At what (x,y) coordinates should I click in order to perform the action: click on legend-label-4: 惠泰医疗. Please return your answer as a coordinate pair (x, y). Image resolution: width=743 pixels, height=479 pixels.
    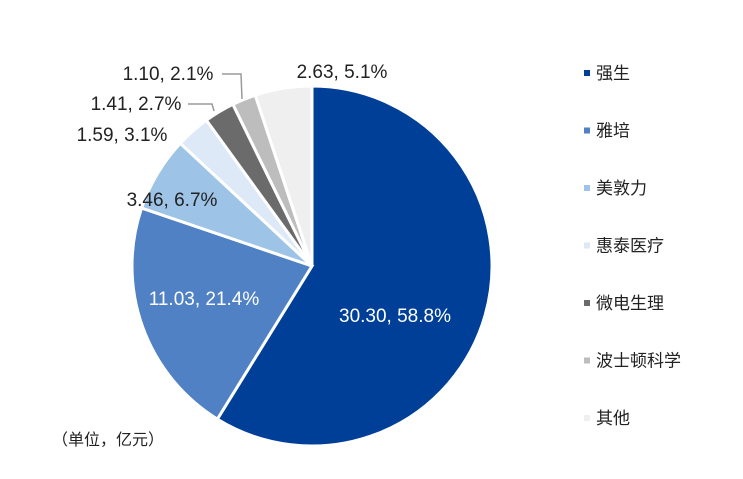
    Looking at the image, I should click on (630, 247).